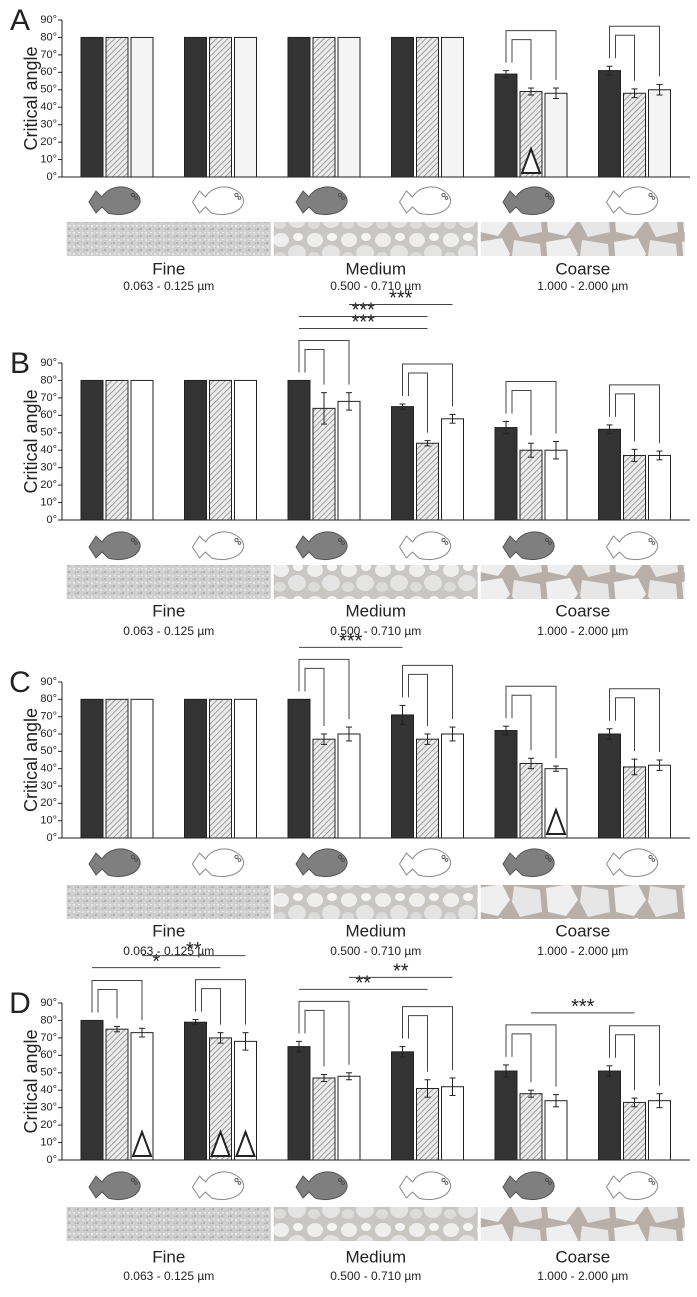 Image resolution: width=697 pixels, height=1297 pixels. Describe the element at coordinates (220, 1143) in the screenshot. I see `triangle-marker` at that location.